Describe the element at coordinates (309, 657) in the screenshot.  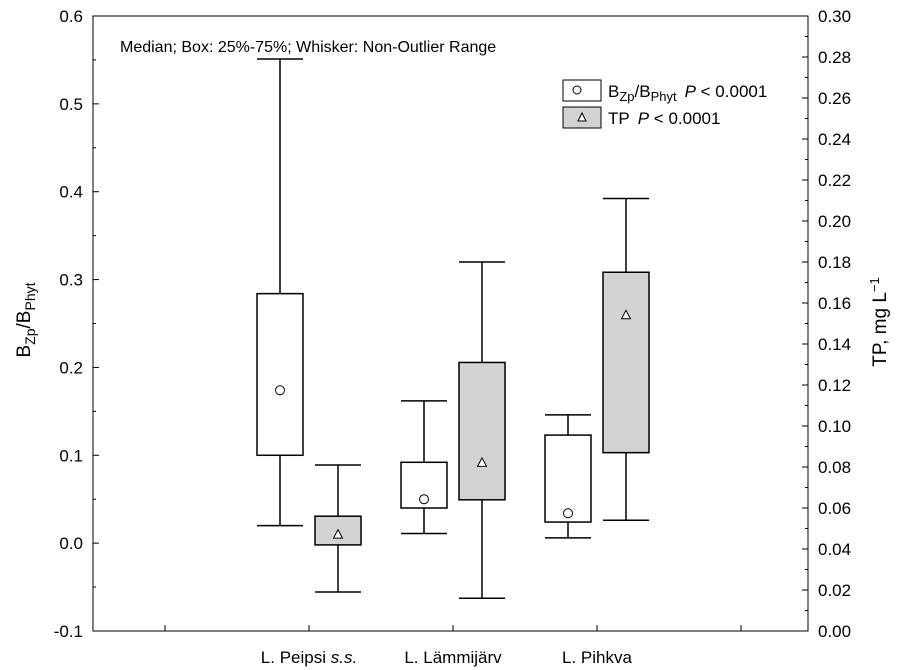
I see `x-tick-label: L. Peipsi s.s.` at that location.